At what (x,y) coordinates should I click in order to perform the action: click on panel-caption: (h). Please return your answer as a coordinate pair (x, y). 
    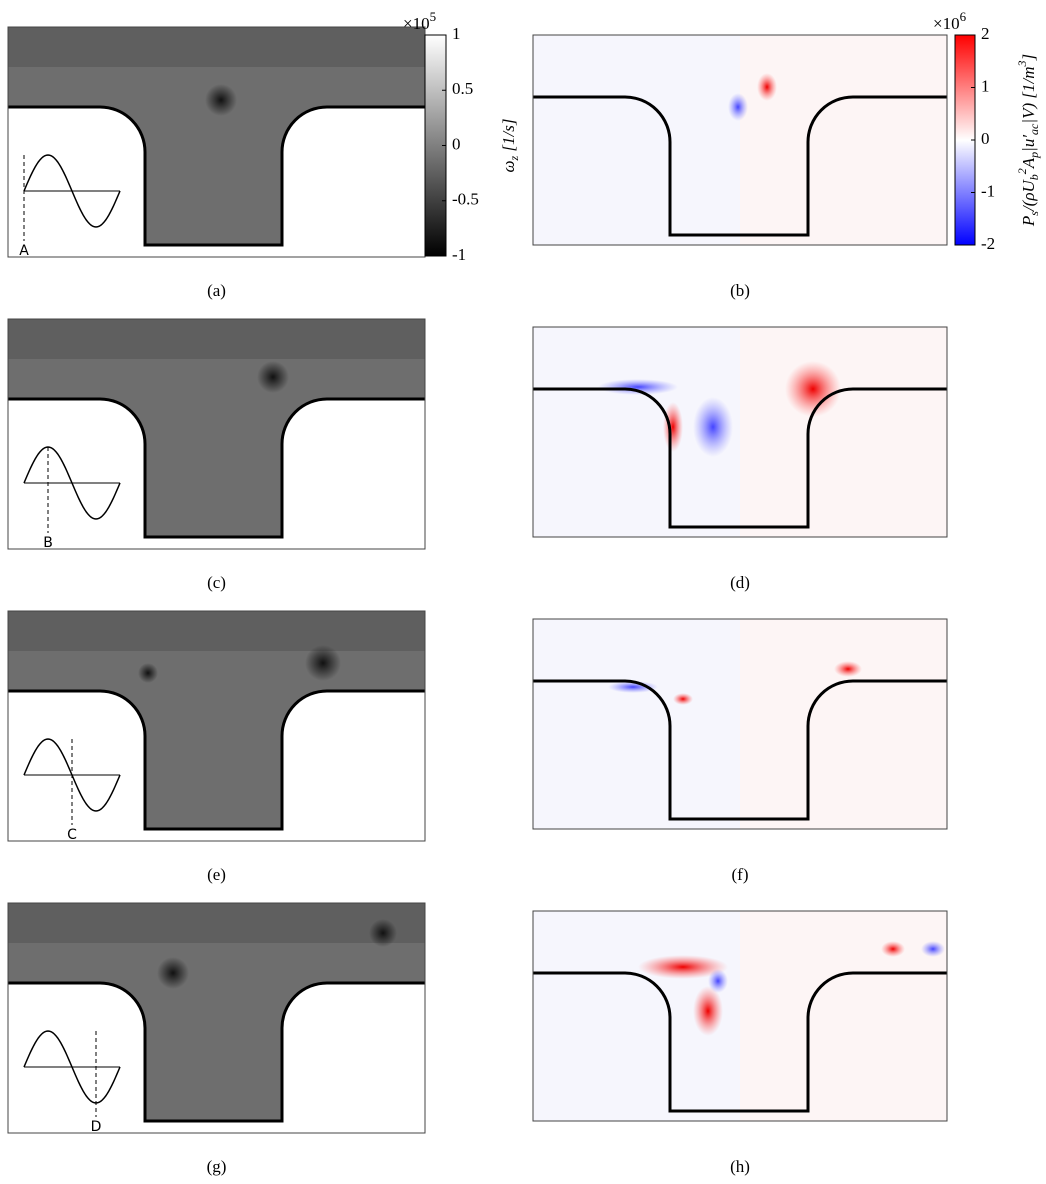
    Looking at the image, I should click on (740, 1166).